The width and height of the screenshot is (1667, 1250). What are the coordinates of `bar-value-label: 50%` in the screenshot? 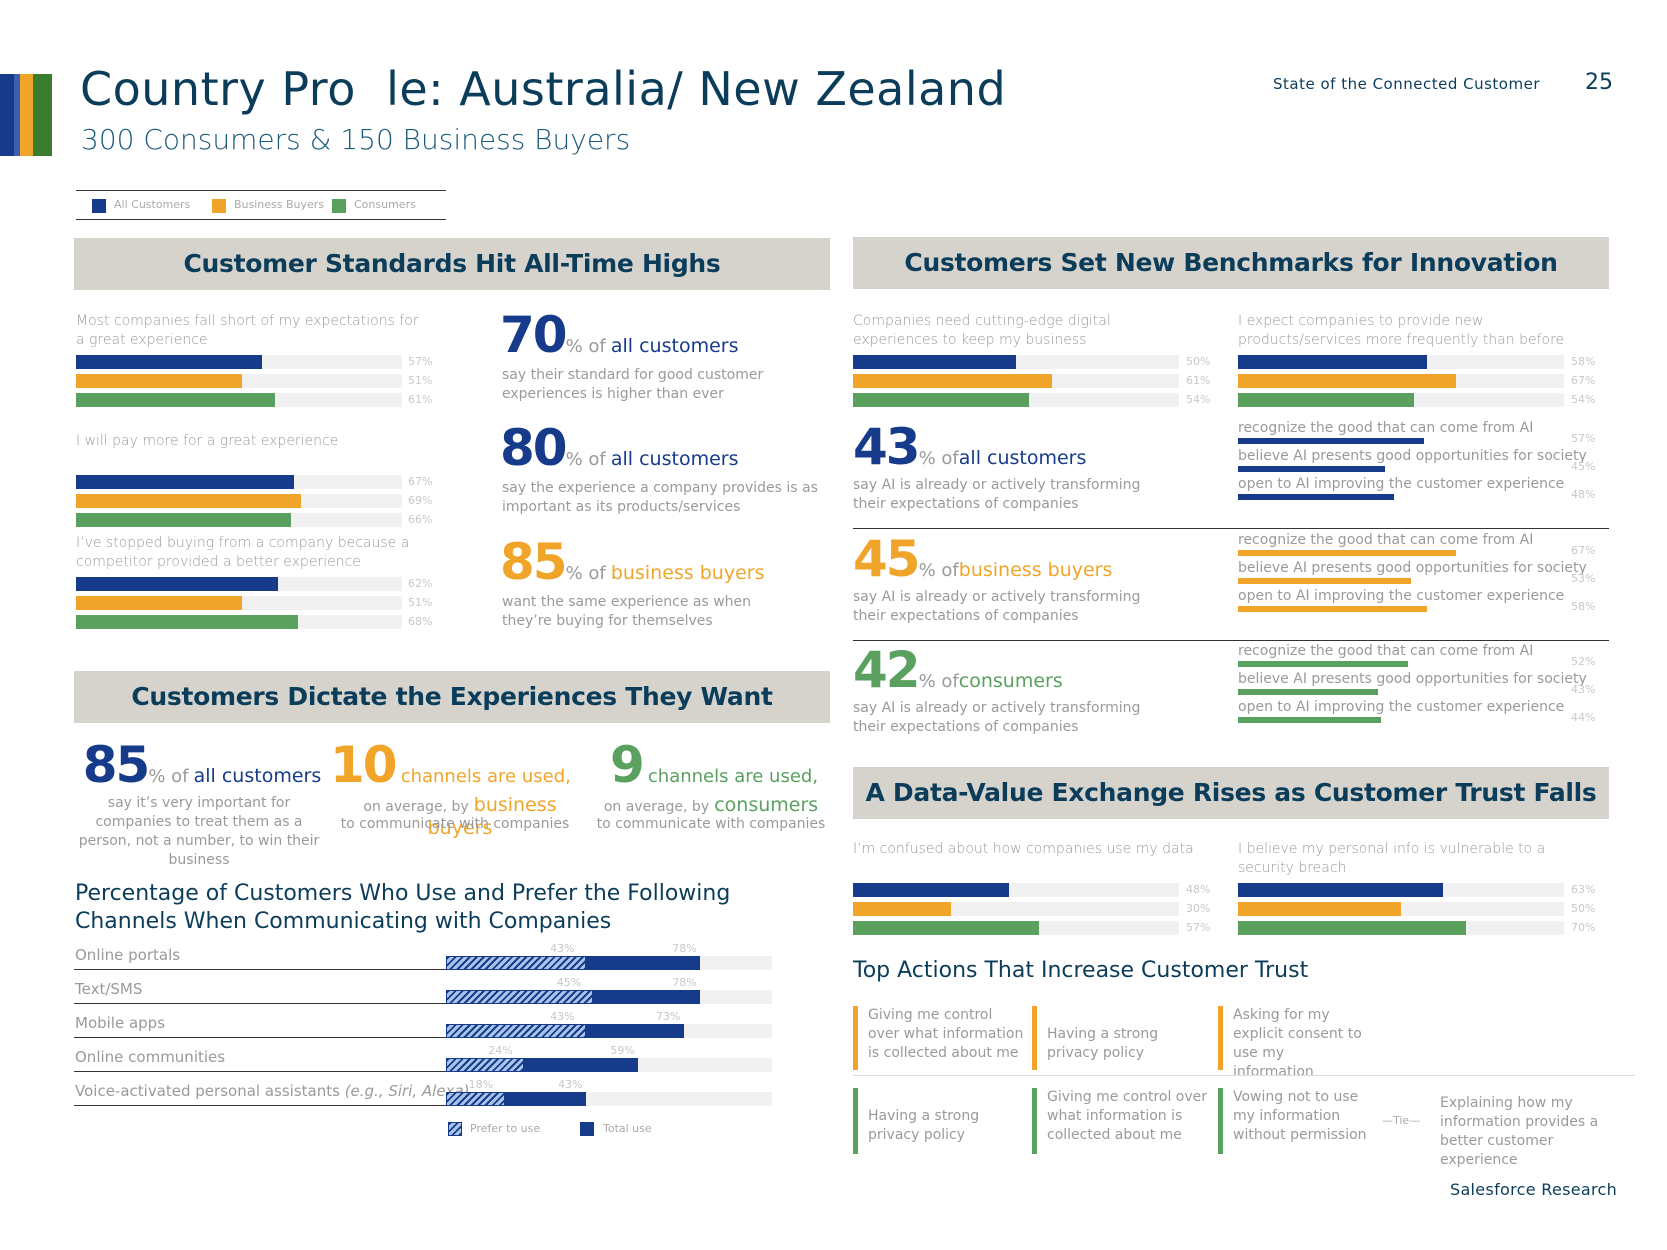 It's located at (1583, 908).